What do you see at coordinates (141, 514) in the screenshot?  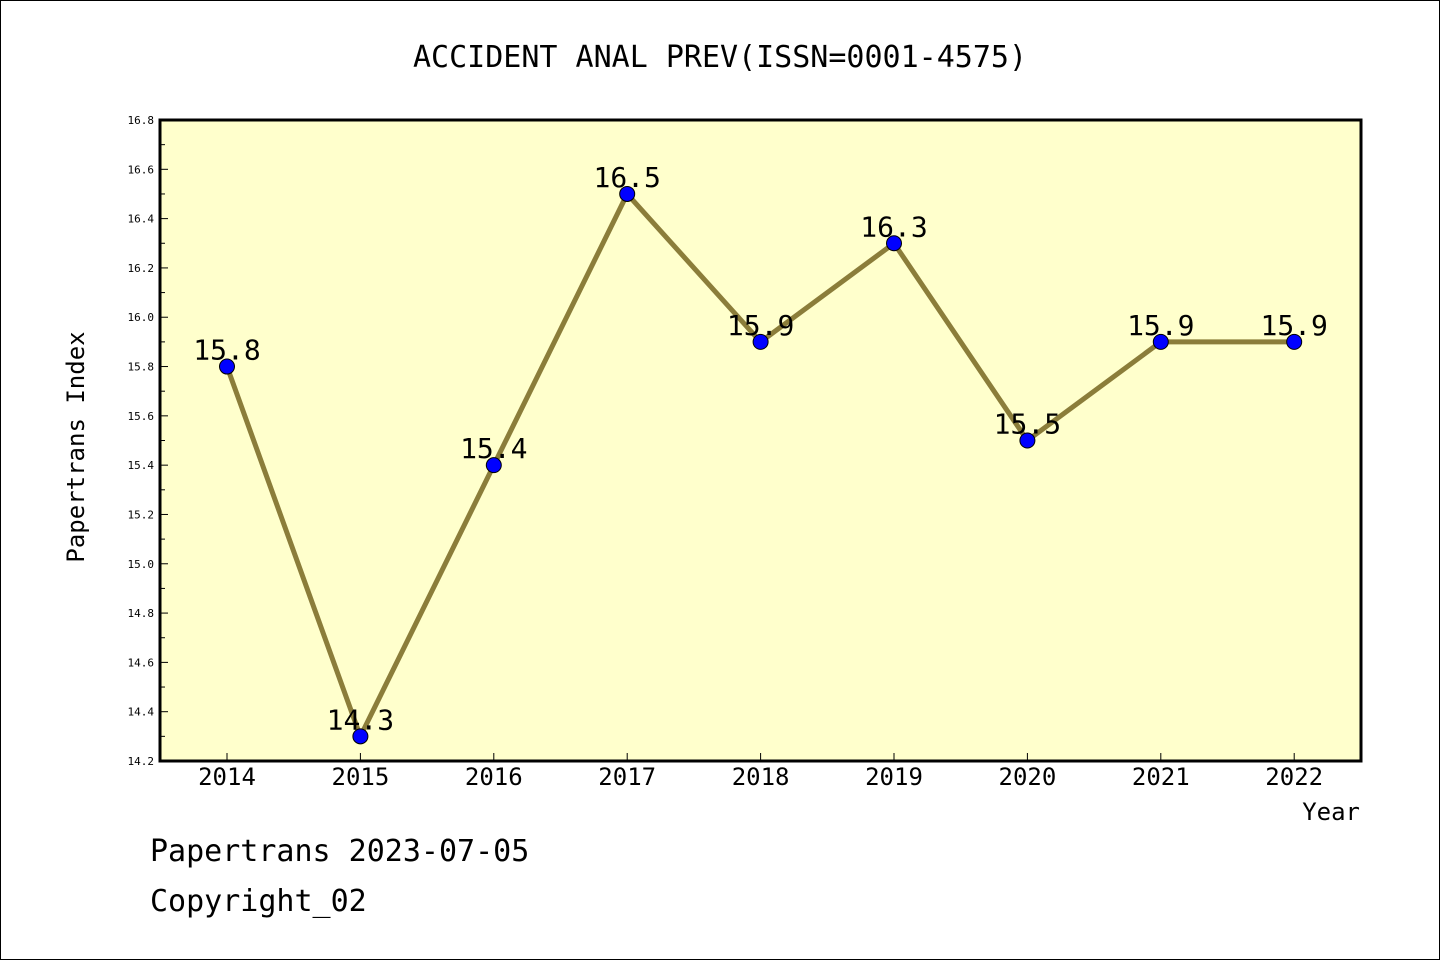 I see `y-tick-label: 15.2` at bounding box center [141, 514].